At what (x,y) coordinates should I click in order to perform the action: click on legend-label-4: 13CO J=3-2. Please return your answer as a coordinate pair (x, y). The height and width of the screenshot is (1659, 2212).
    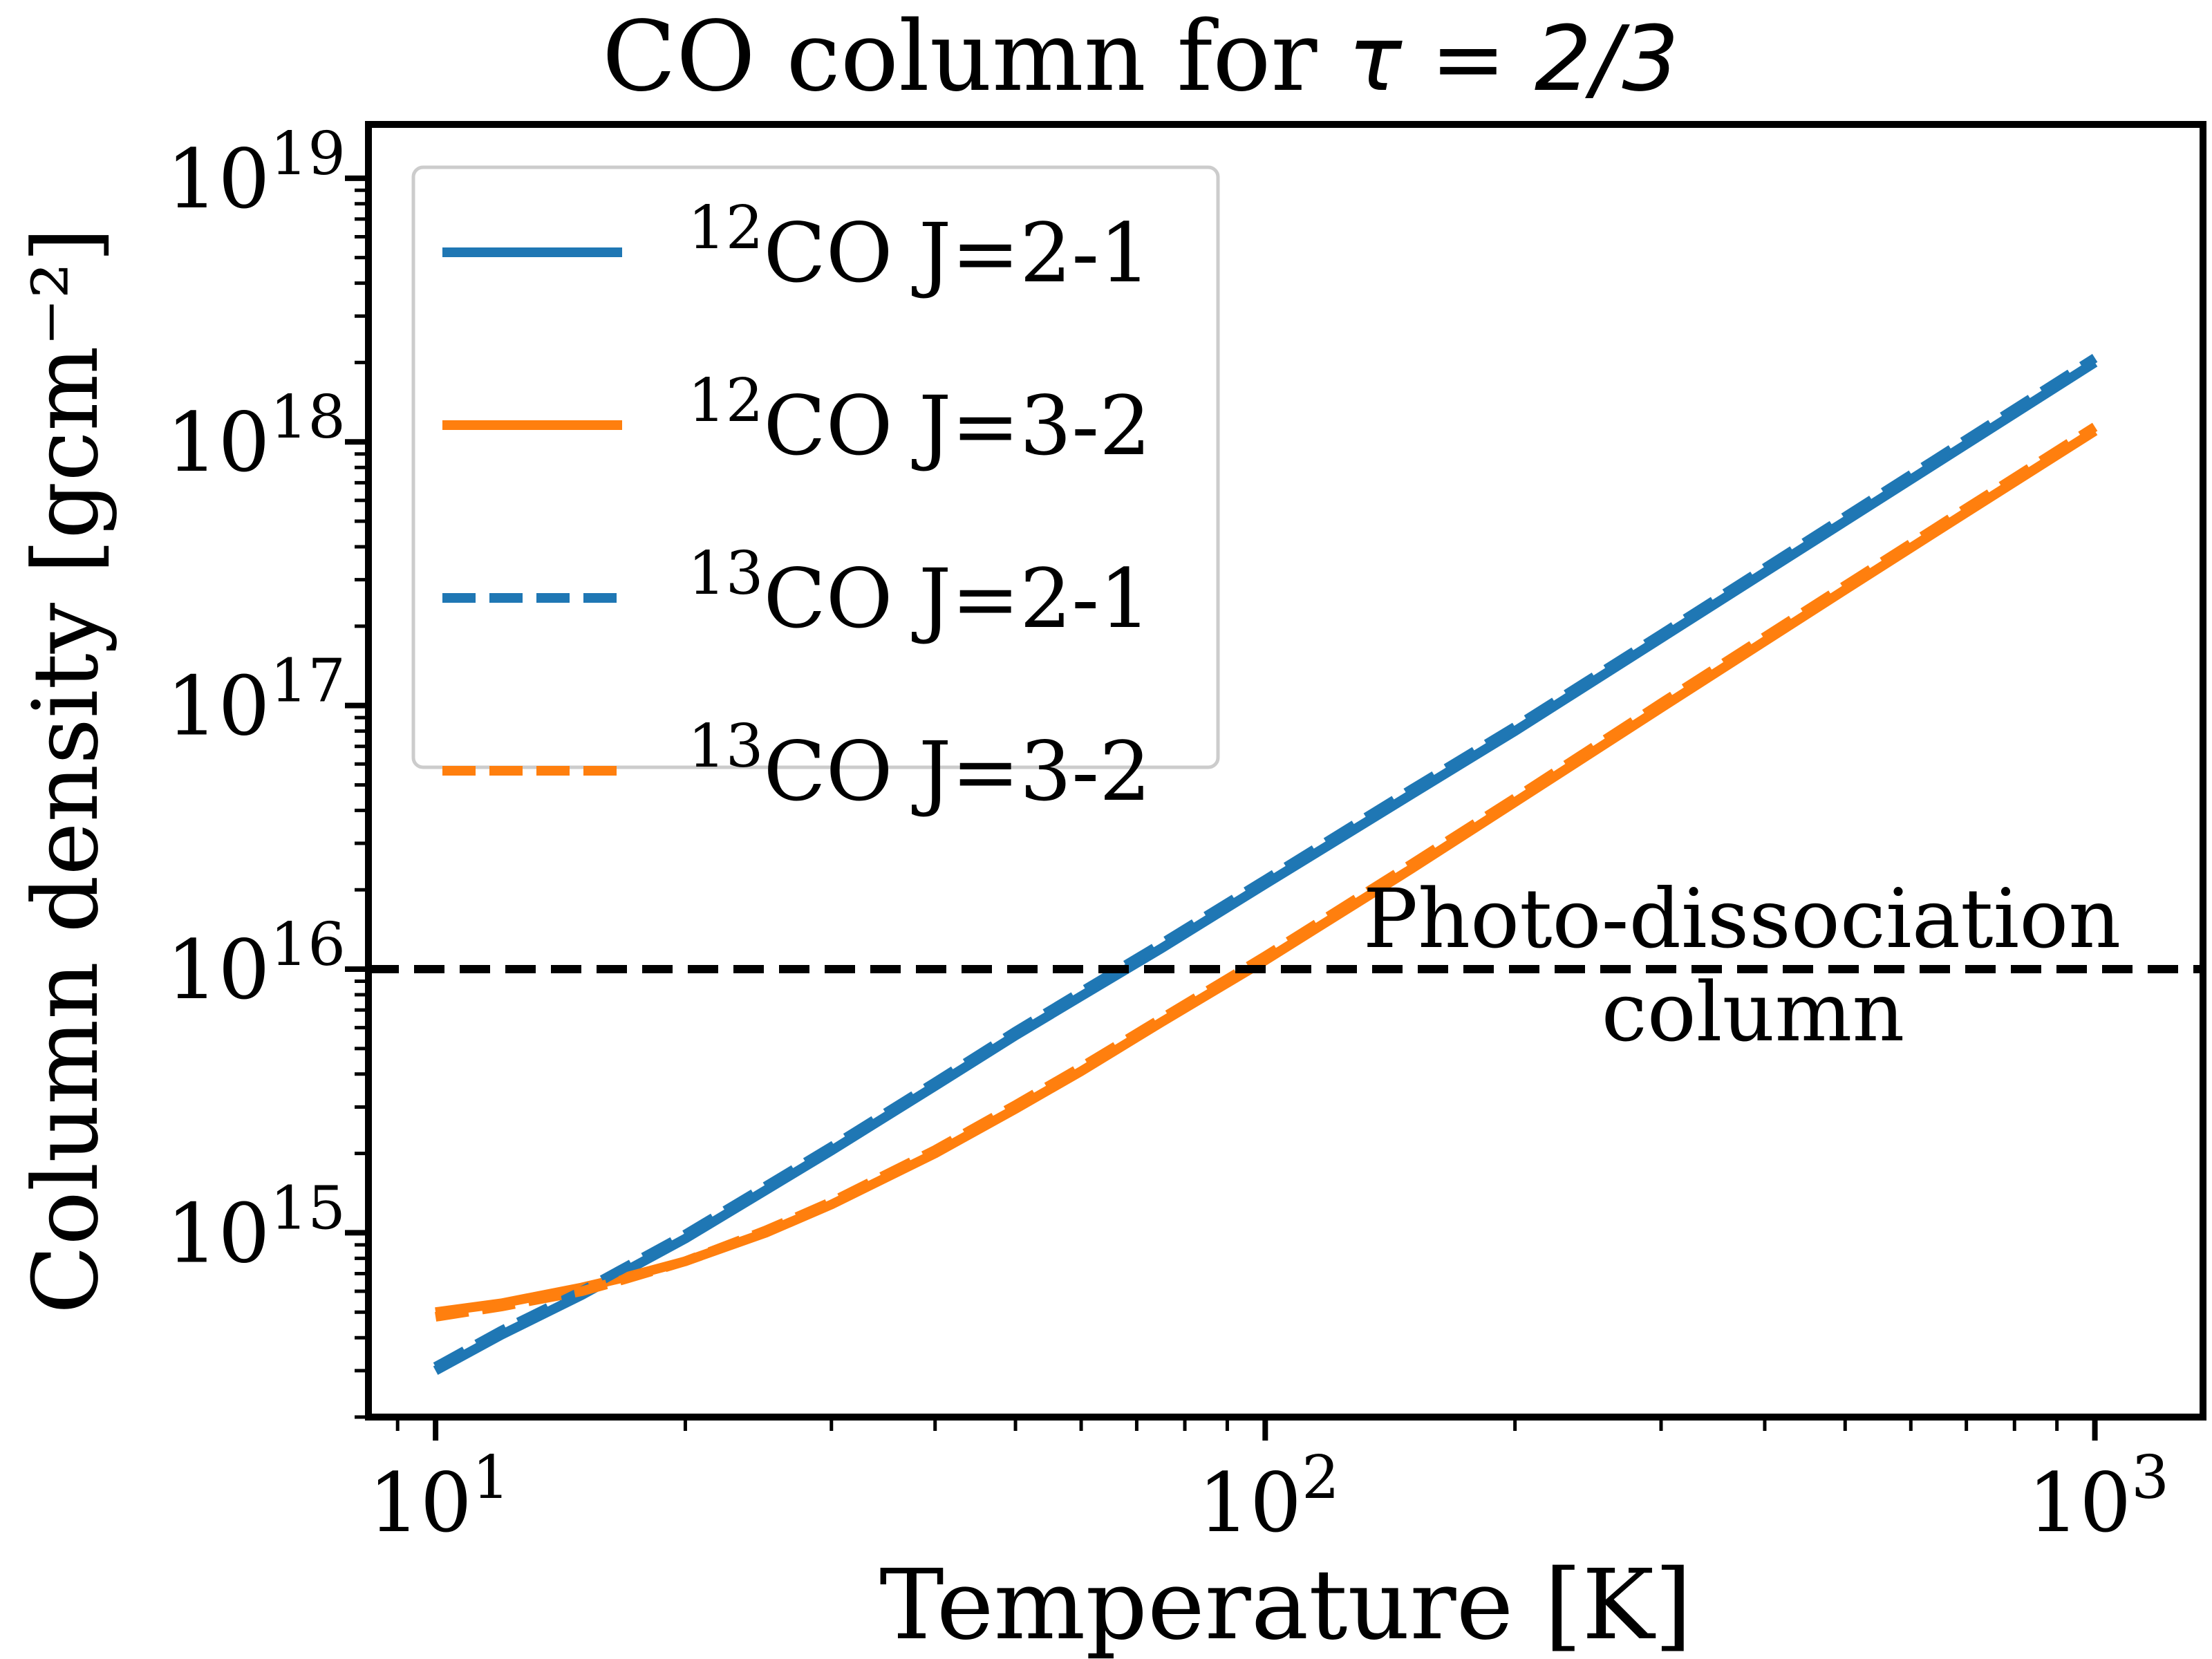
    Looking at the image, I should click on (920, 765).